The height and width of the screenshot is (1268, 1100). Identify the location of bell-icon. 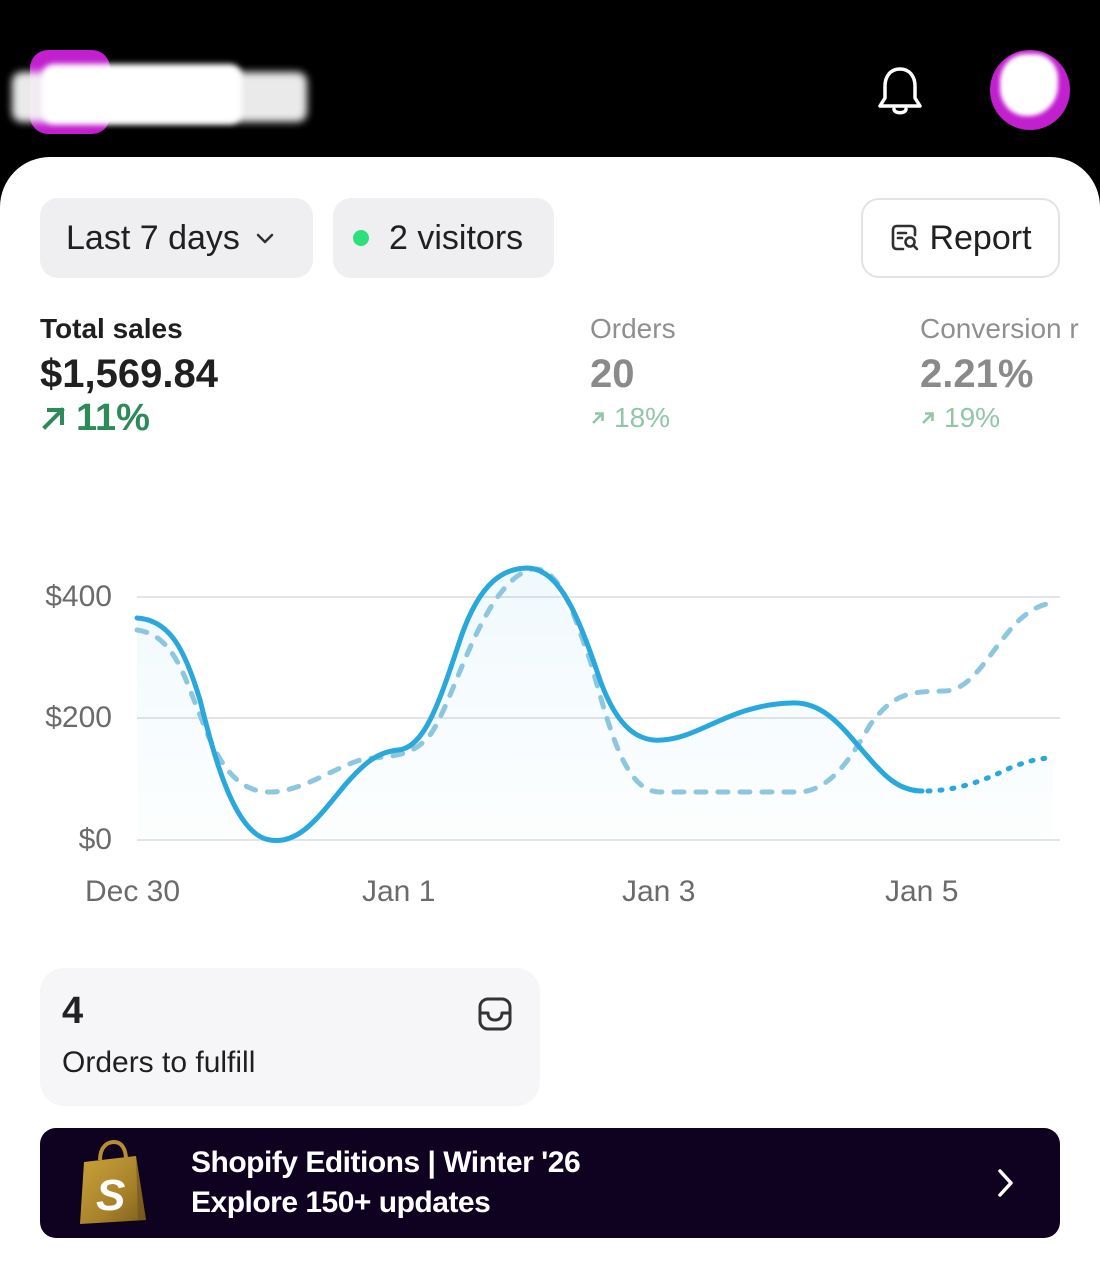
(900, 91).